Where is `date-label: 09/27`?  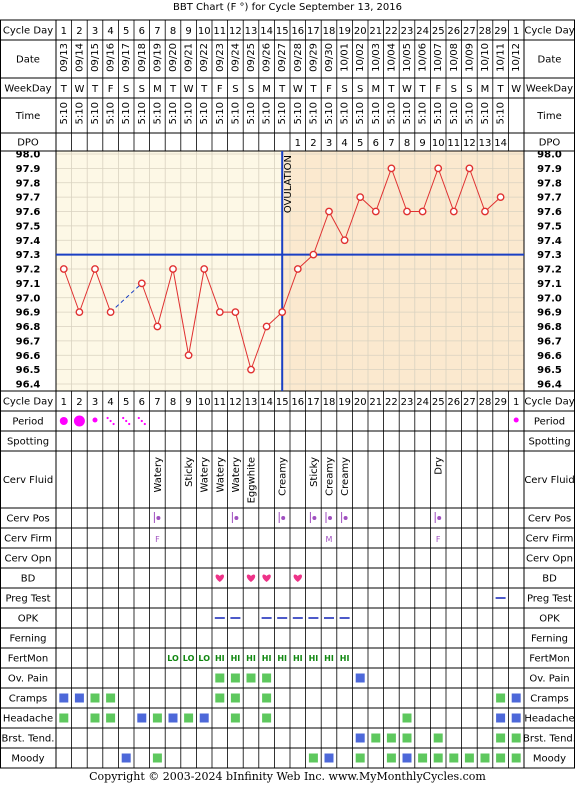
date-label: 09/27 is located at coordinates (282, 57).